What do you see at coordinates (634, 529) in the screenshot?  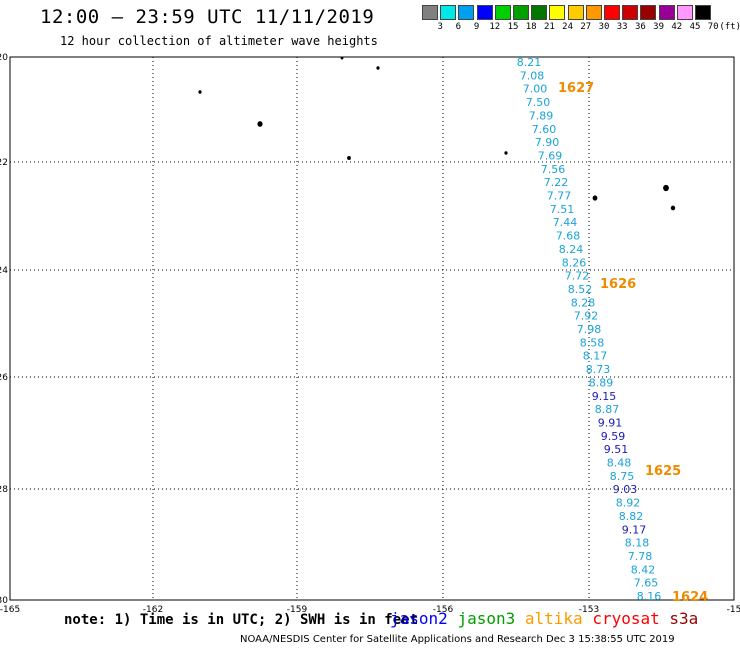 I see `wave-height-label: 9.17` at bounding box center [634, 529].